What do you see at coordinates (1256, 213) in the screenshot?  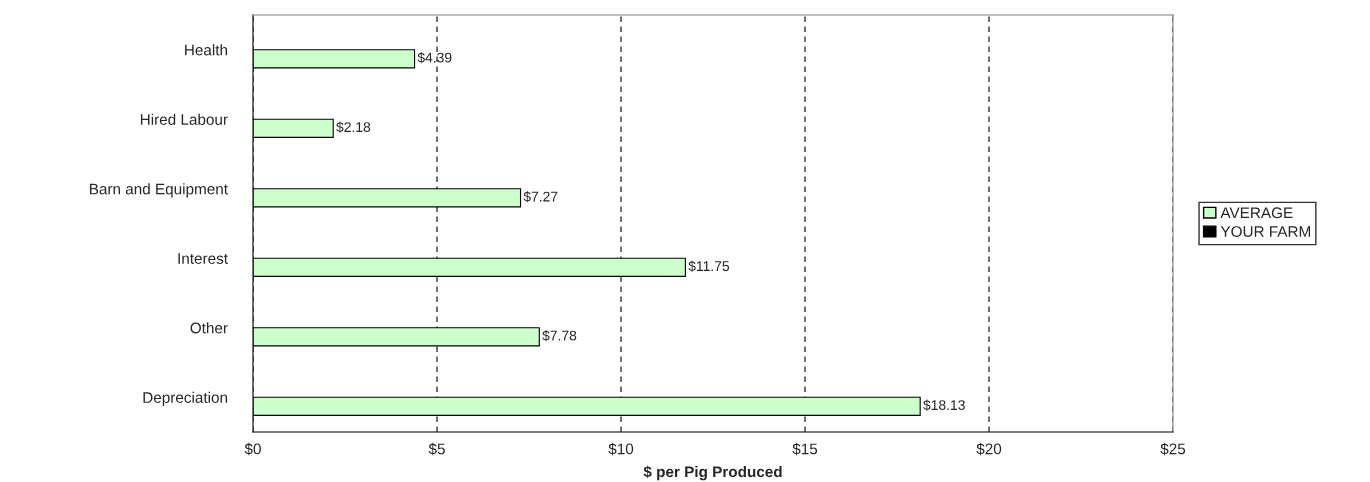 I see `legend-label: AVERAGE` at bounding box center [1256, 213].